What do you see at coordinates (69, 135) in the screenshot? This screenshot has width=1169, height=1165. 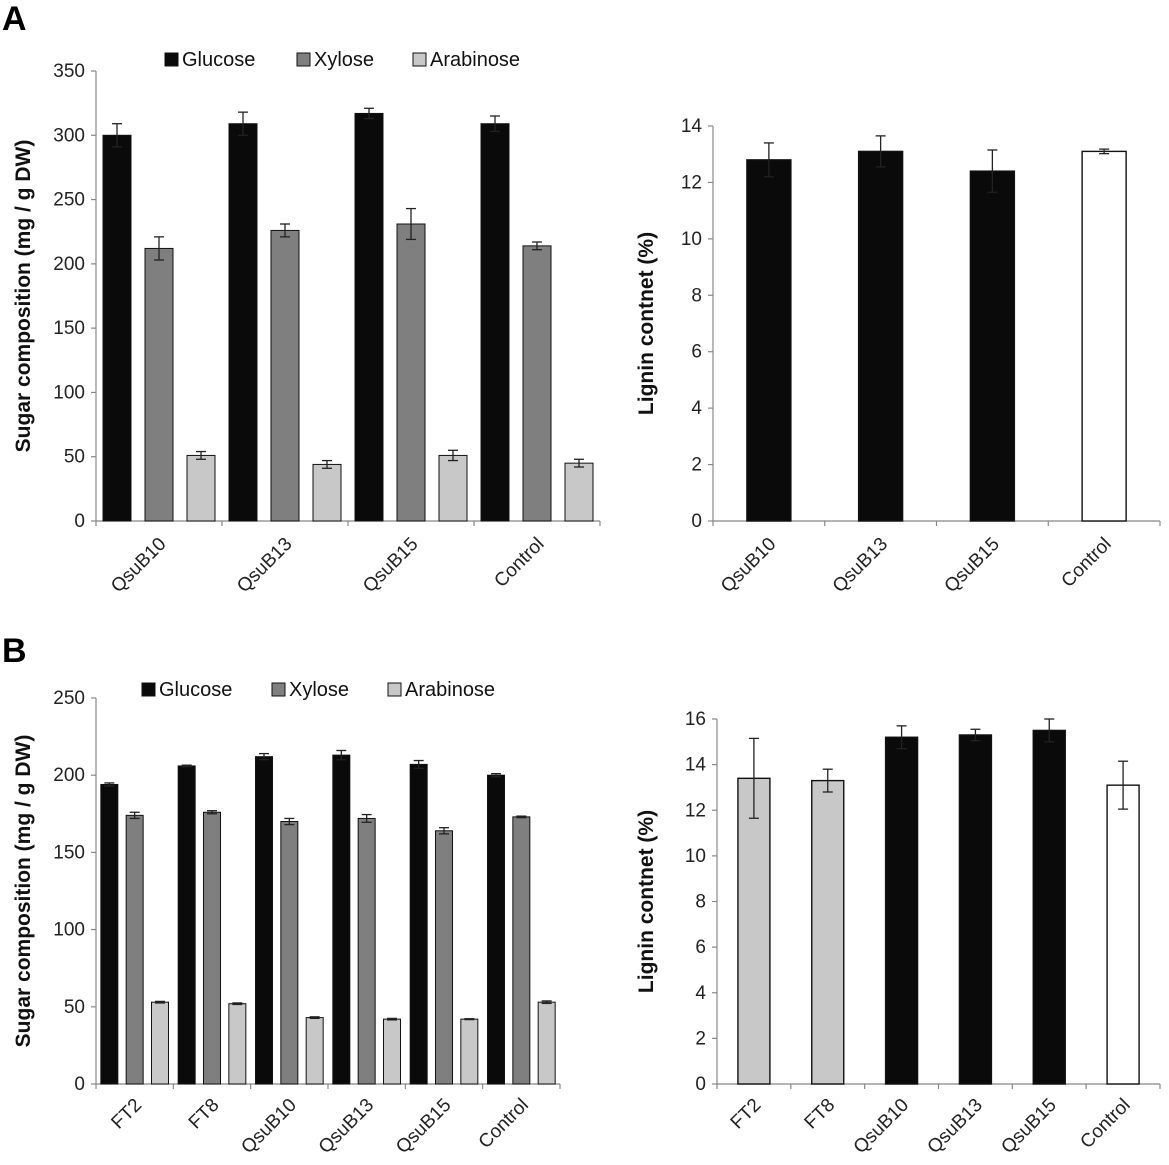 I see `y-tick-label: 300` at bounding box center [69, 135].